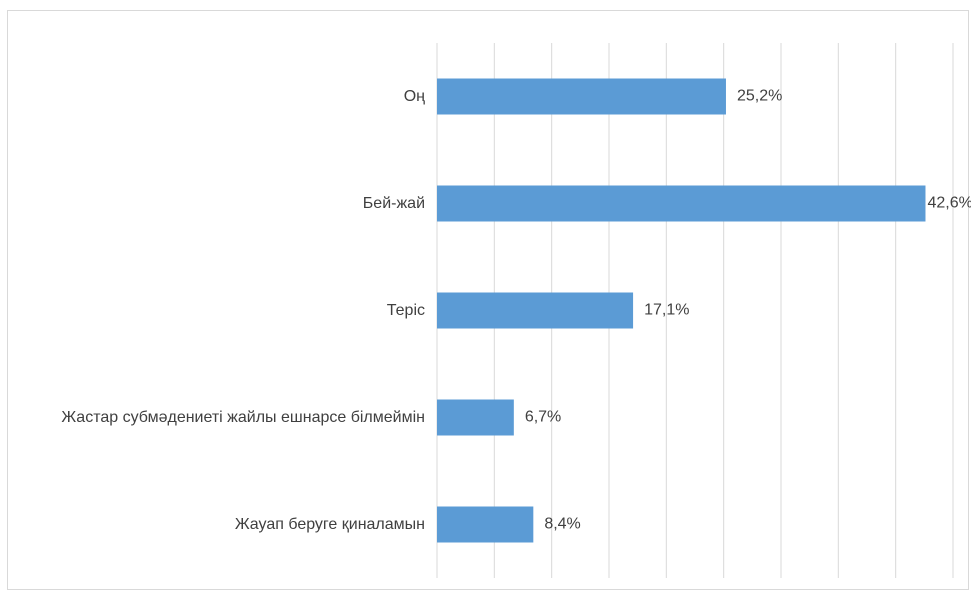  What do you see at coordinates (543, 417) in the screenshot?
I see `data-label: 6,7%` at bounding box center [543, 417].